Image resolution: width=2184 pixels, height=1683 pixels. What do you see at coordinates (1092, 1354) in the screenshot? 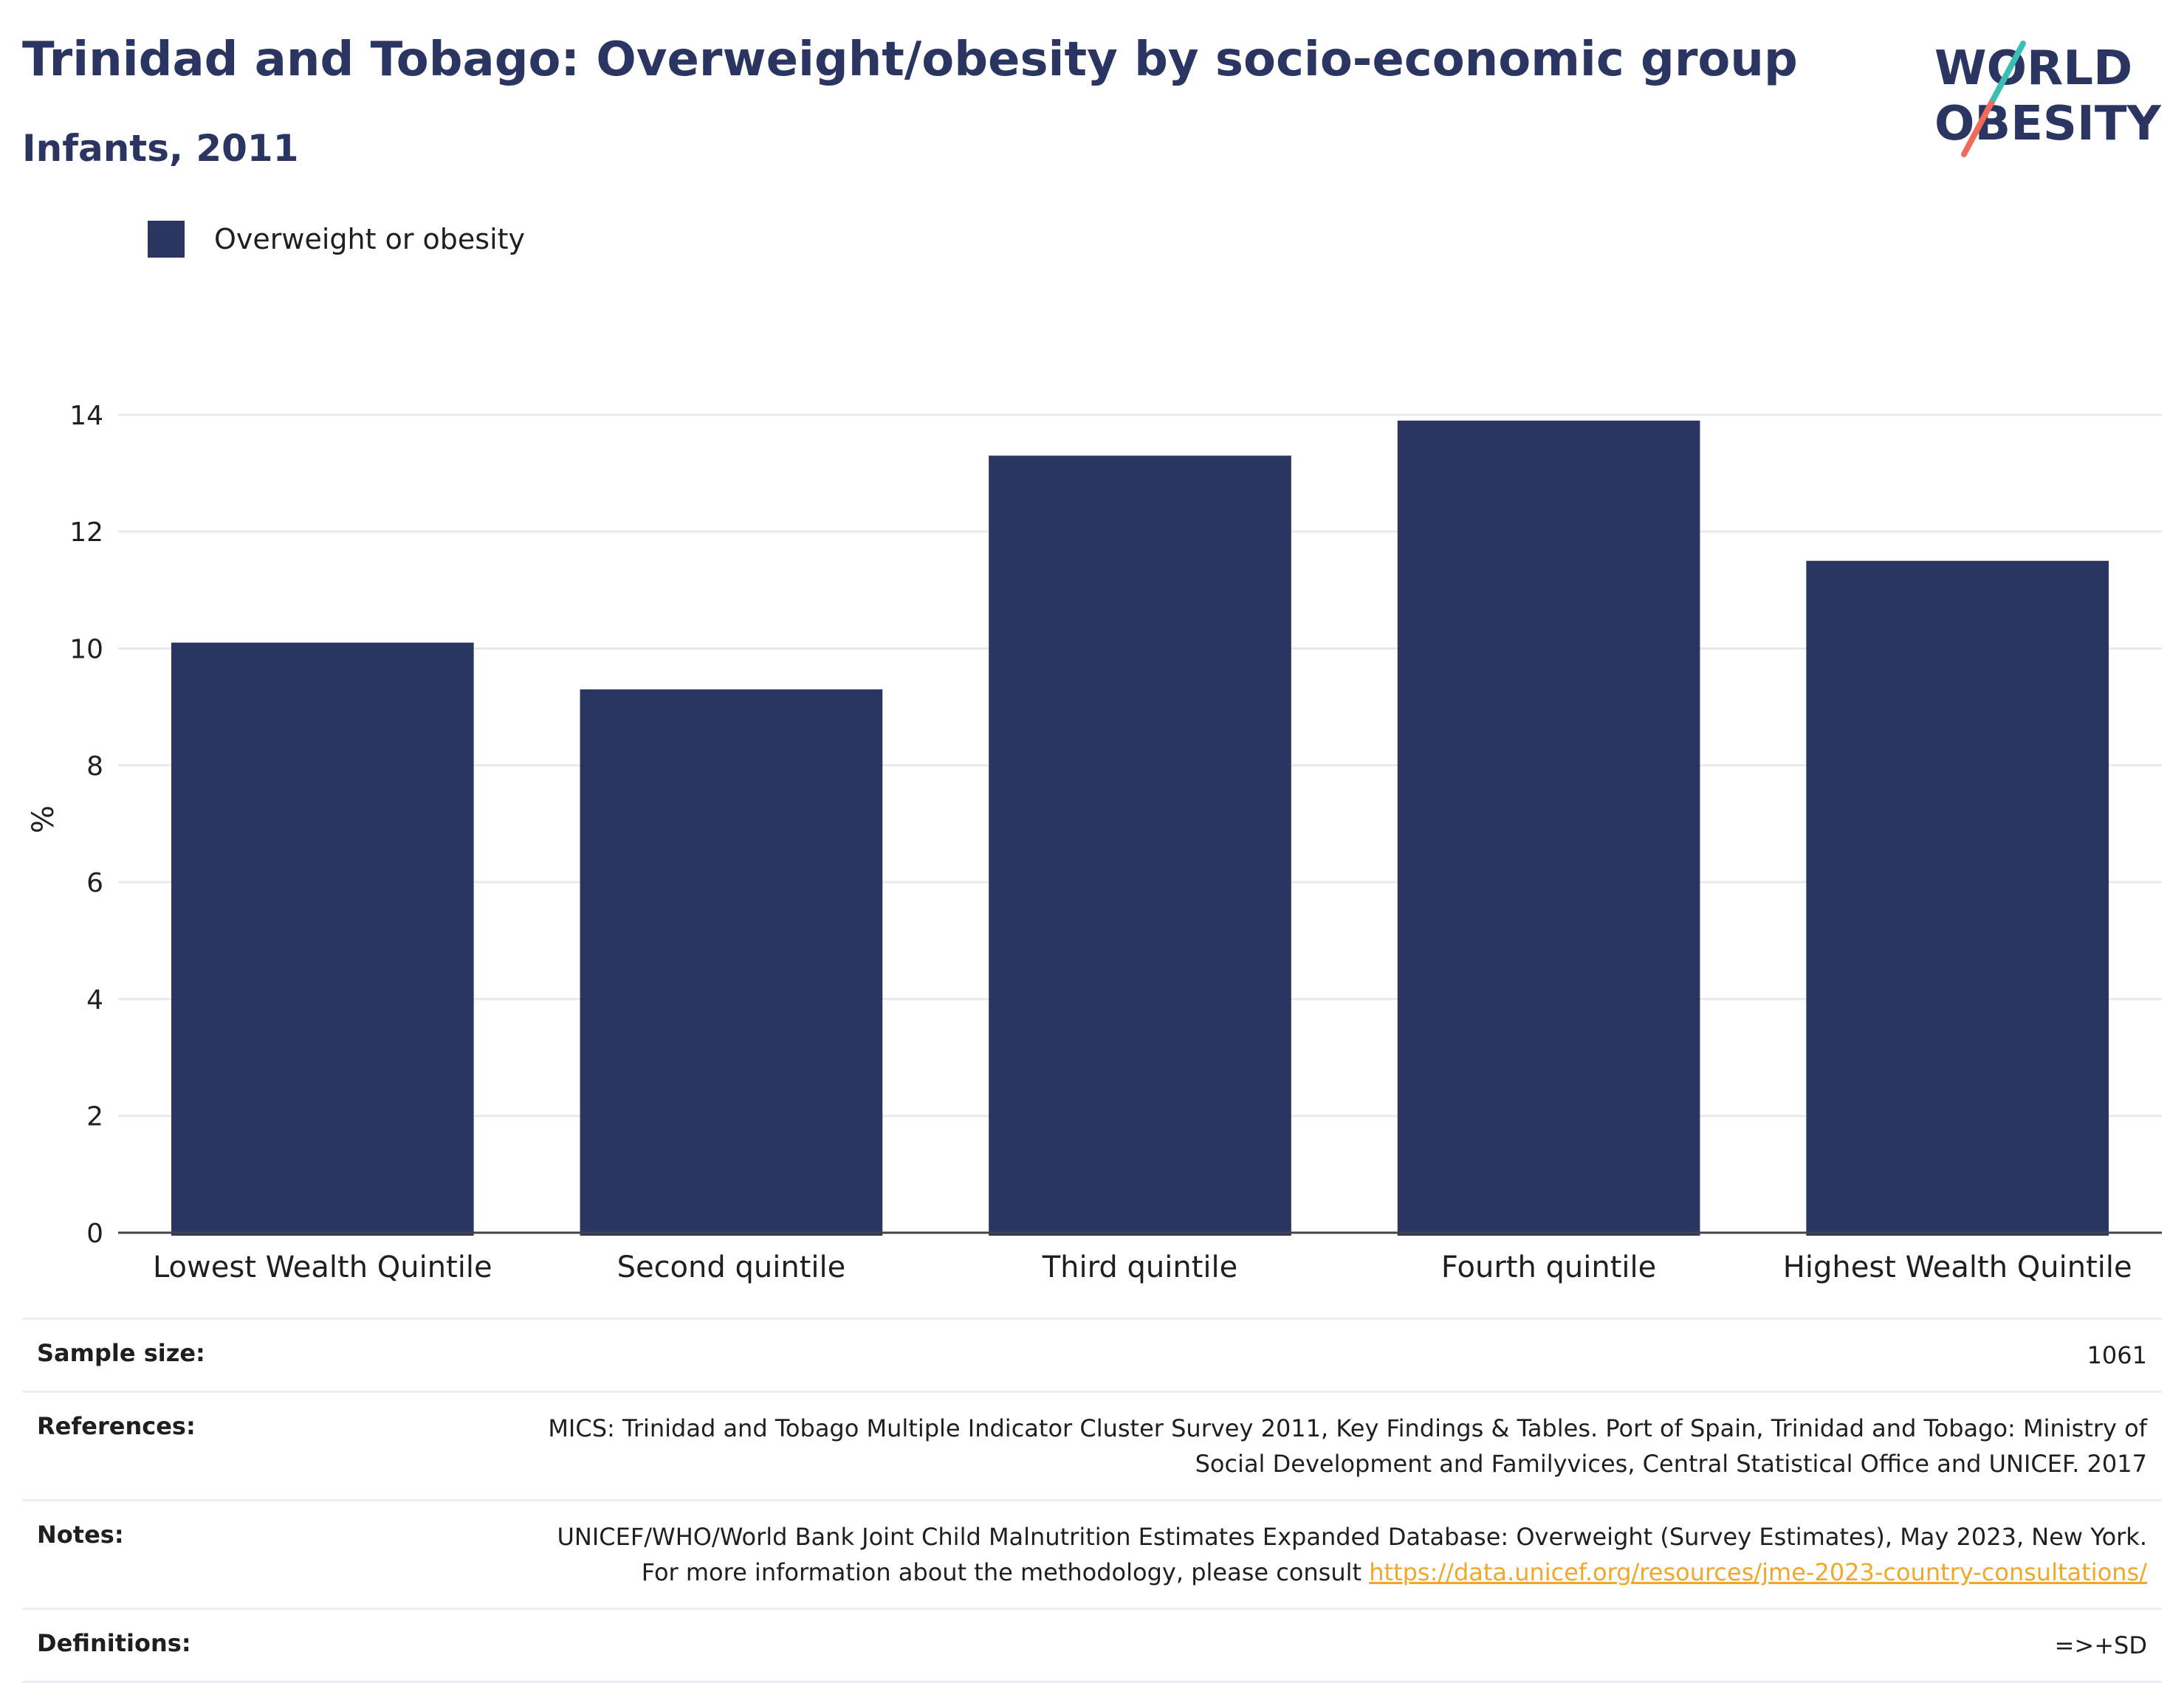
I see `info-row-sample-size: Sample size: 1061` at bounding box center [1092, 1354].